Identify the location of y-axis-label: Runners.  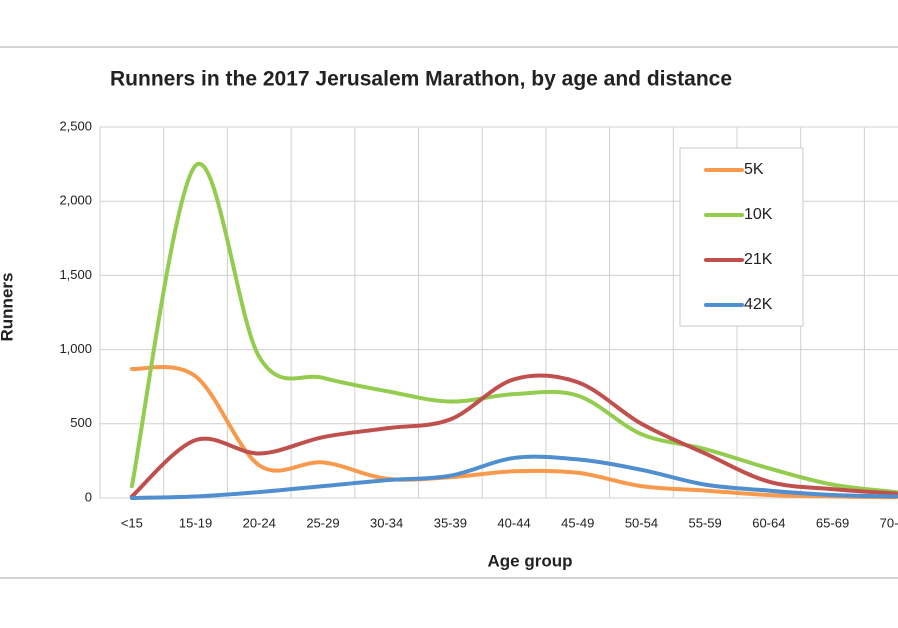
(8, 307).